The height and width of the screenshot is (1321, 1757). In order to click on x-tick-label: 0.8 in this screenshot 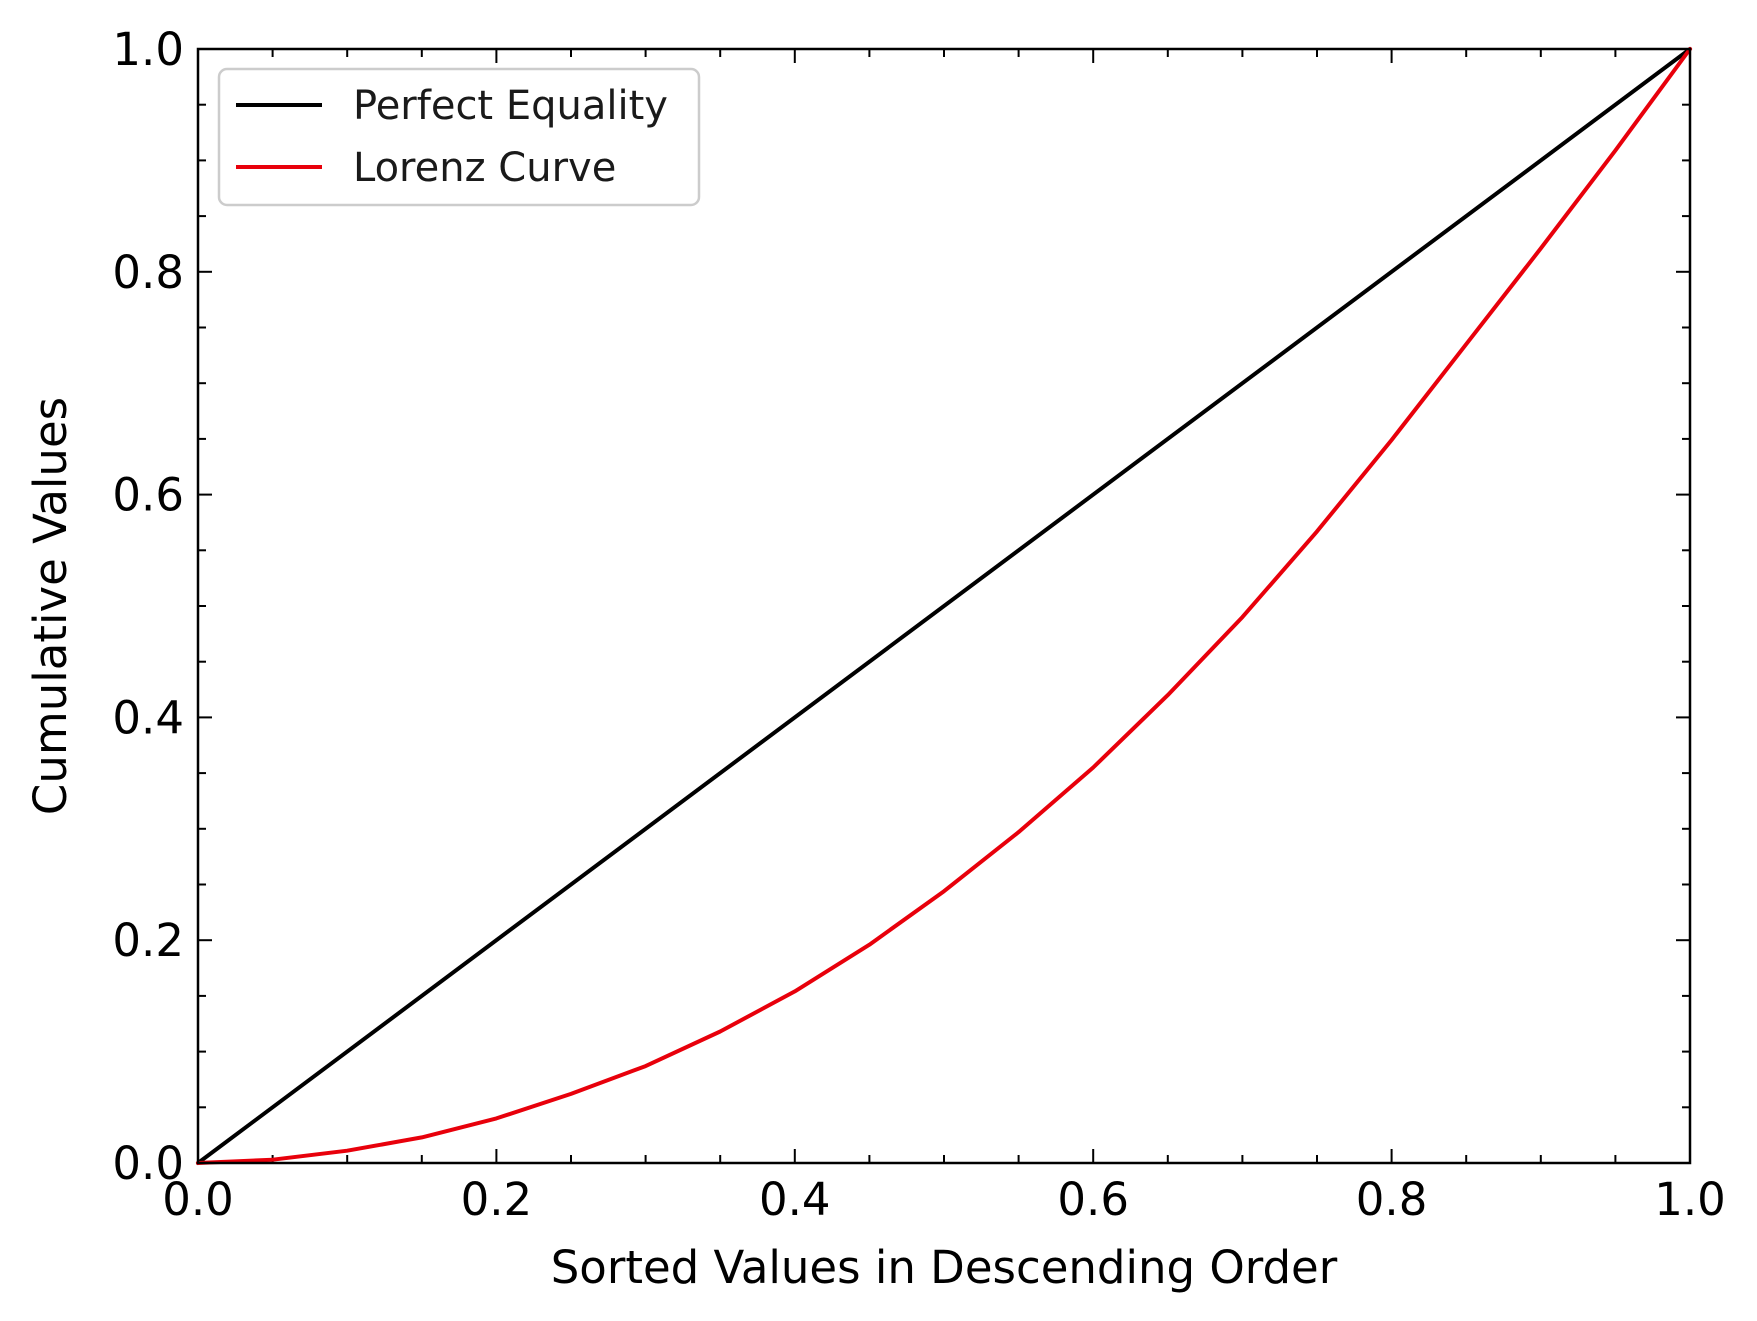, I will do `click(1392, 1199)`.